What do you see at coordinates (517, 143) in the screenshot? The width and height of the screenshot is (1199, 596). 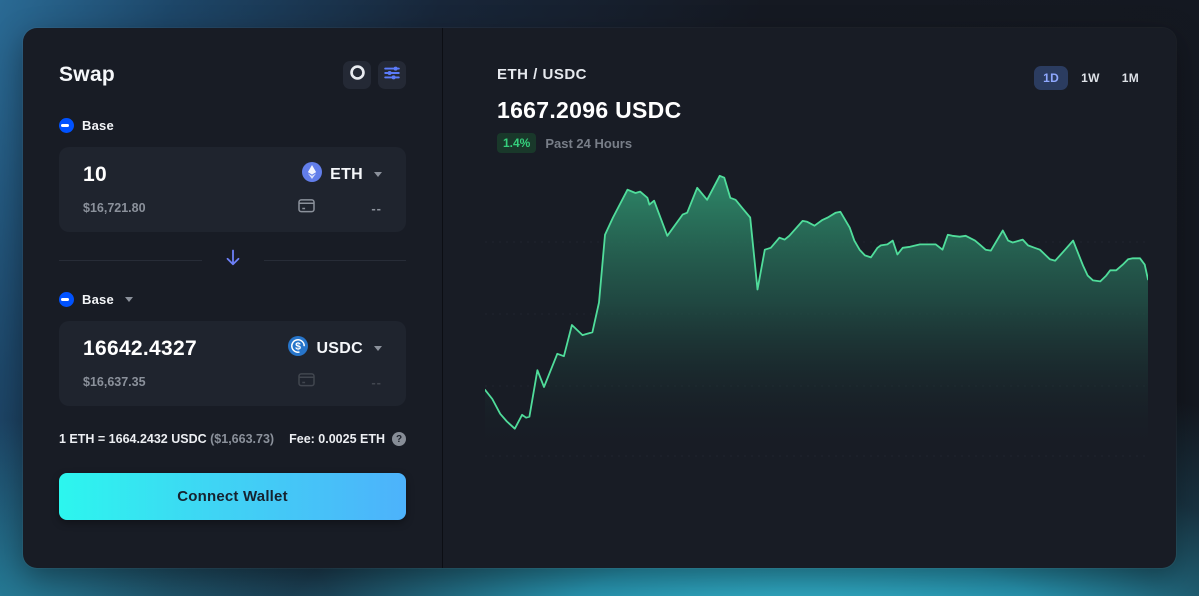 I see `change-badge: 1.4%` at bounding box center [517, 143].